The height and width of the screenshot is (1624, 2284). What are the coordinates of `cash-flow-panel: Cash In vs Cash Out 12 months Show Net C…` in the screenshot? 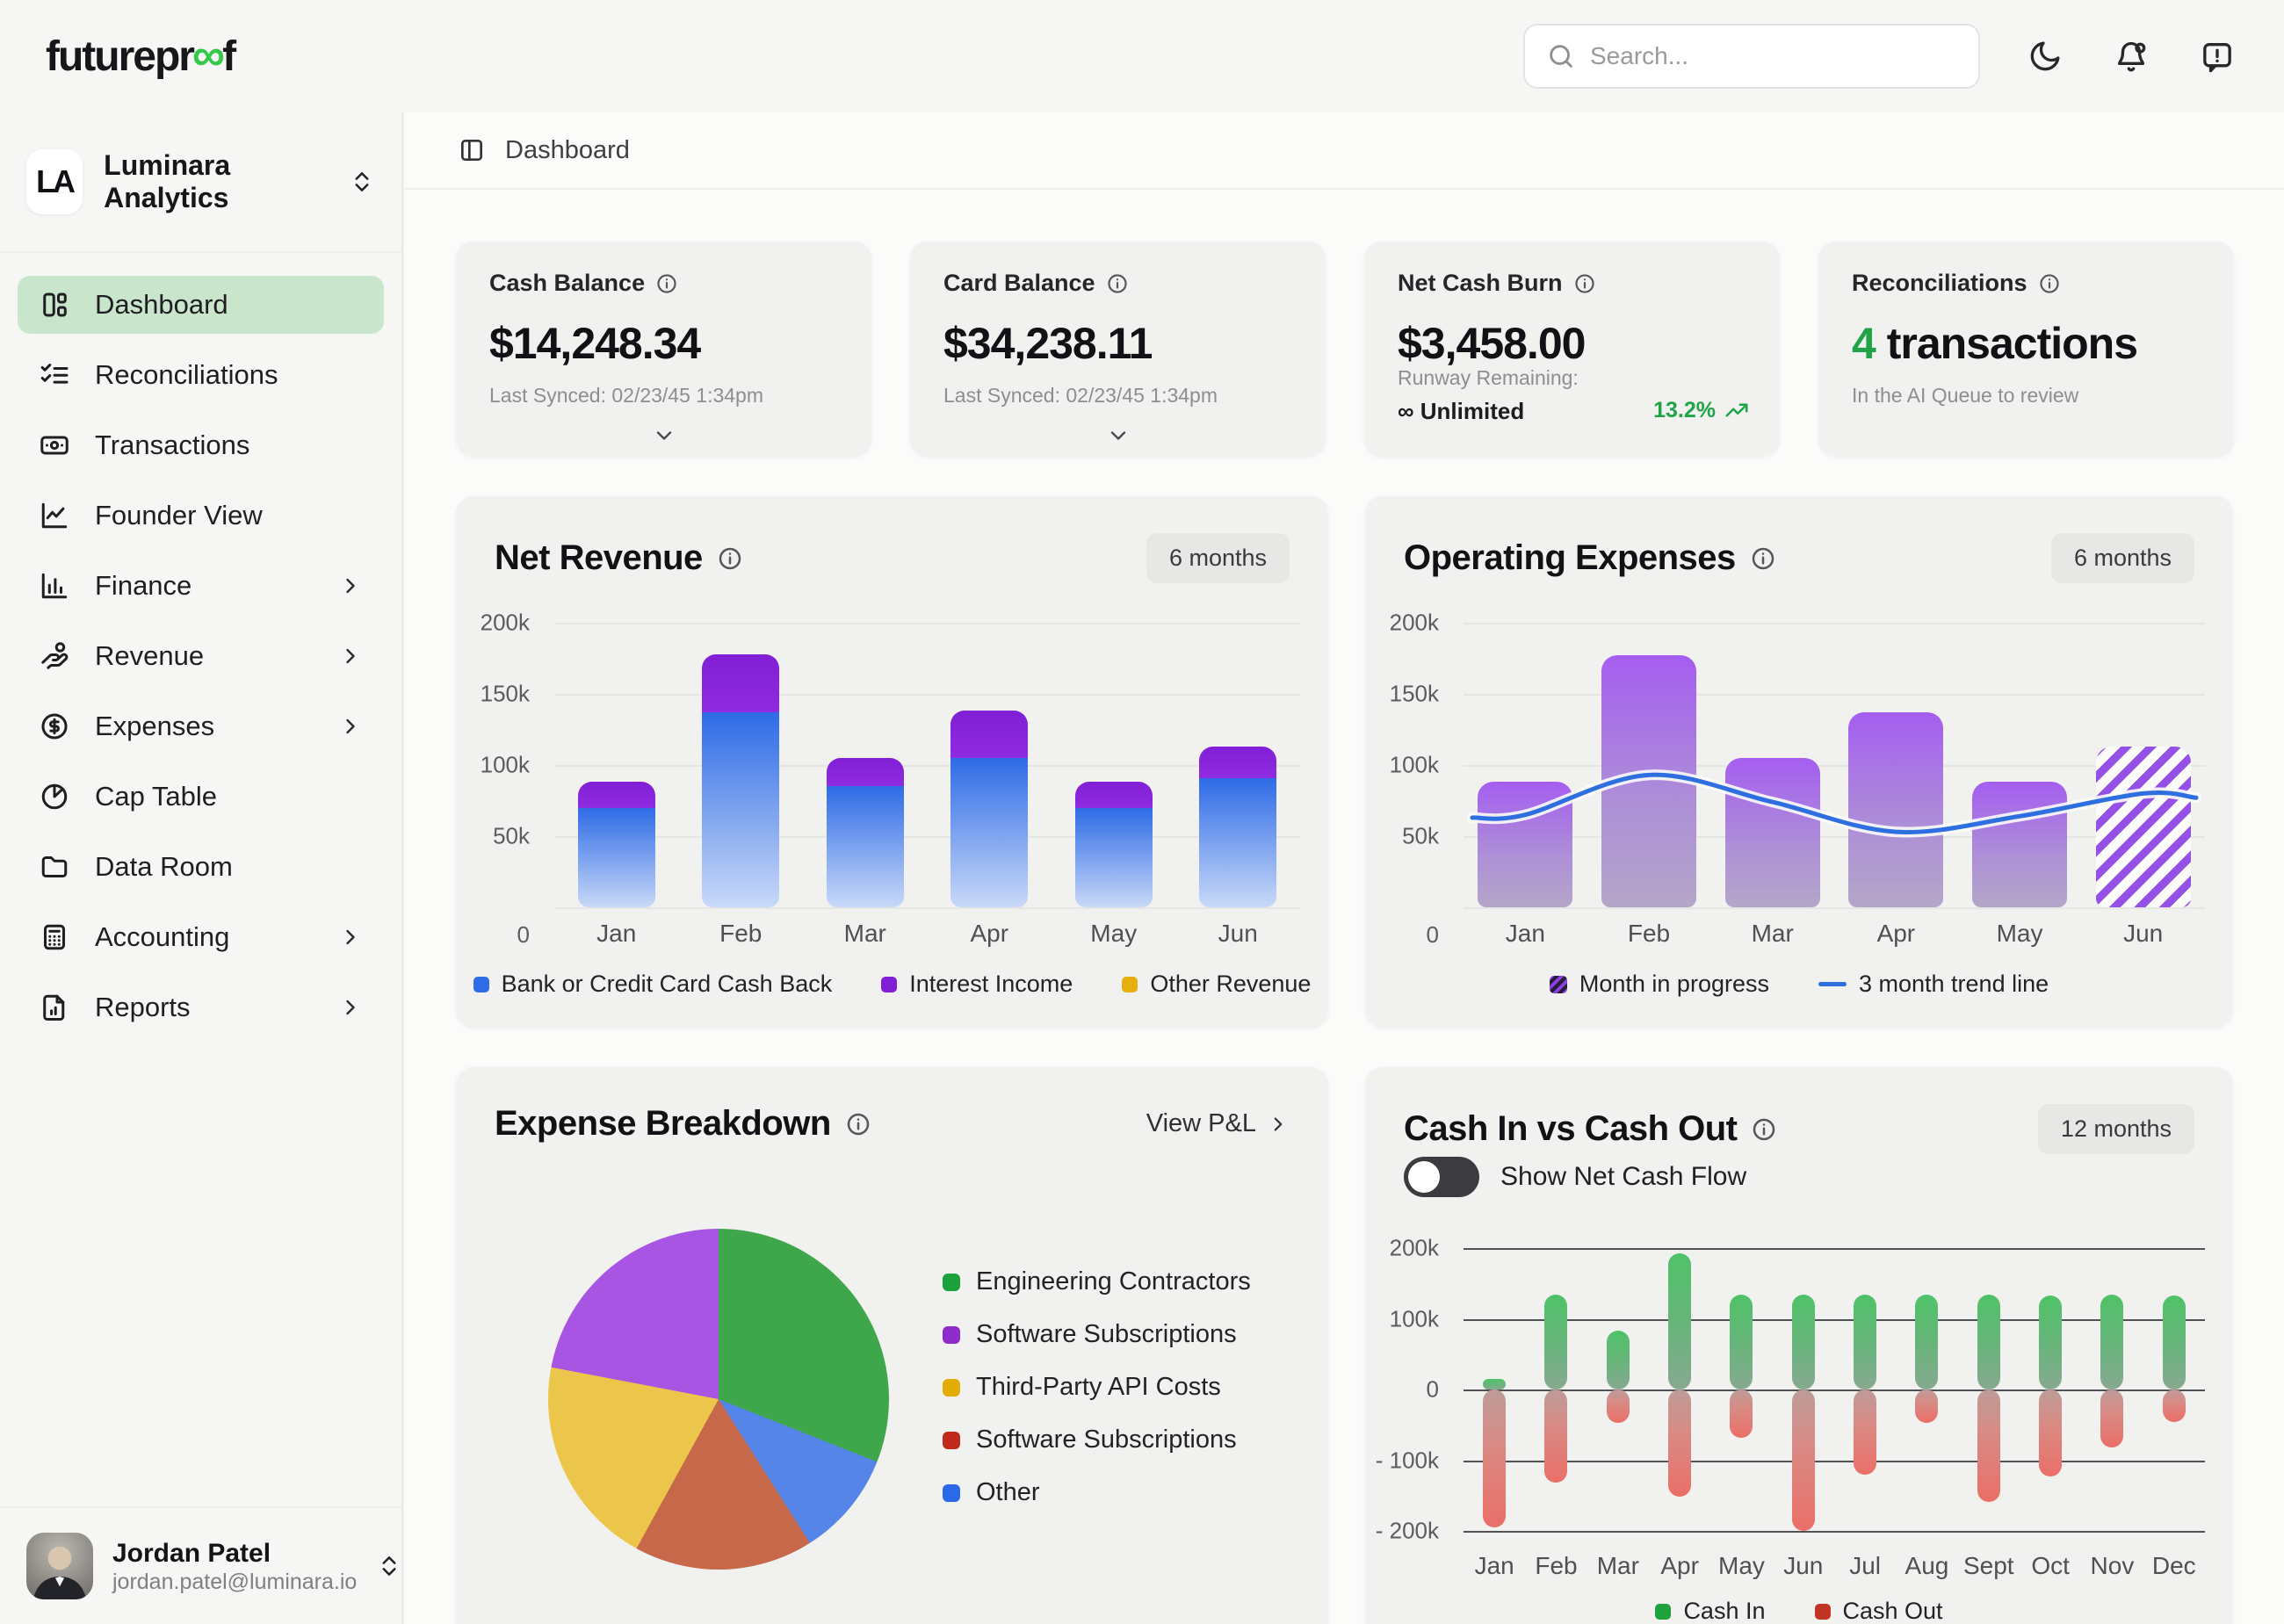 It's located at (1799, 1346).